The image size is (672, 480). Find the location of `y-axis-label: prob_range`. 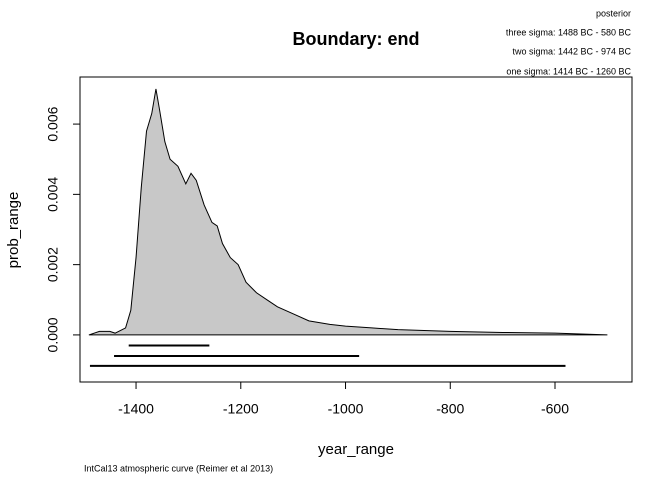

y-axis-label: prob_range is located at coordinates (13, 230).